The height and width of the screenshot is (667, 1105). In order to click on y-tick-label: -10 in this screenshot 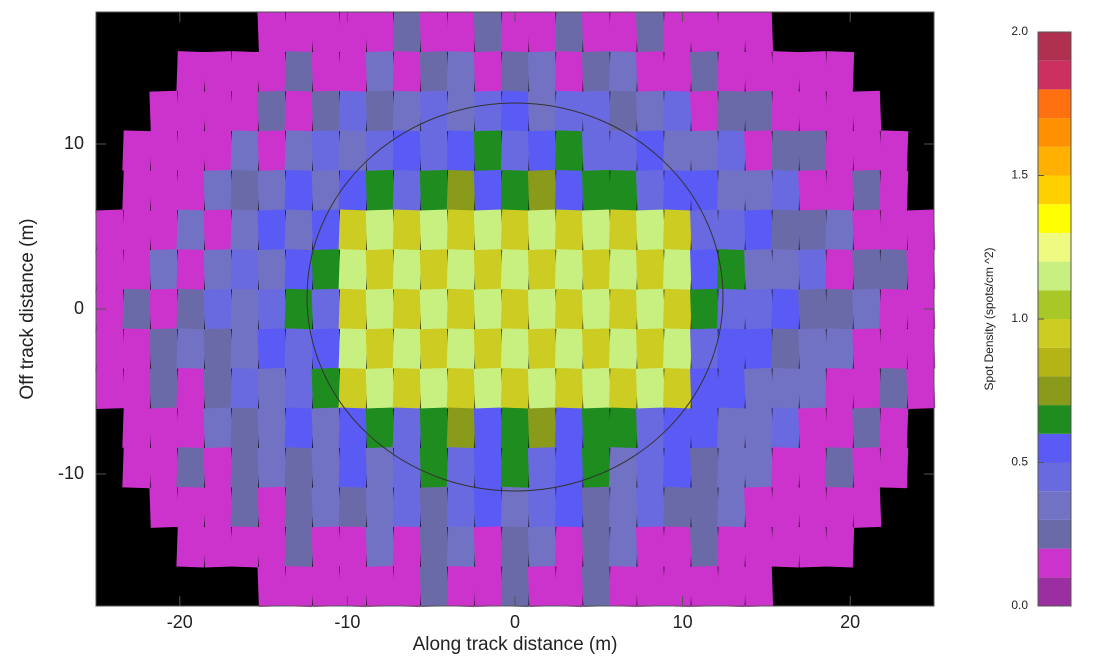, I will do `click(71, 473)`.